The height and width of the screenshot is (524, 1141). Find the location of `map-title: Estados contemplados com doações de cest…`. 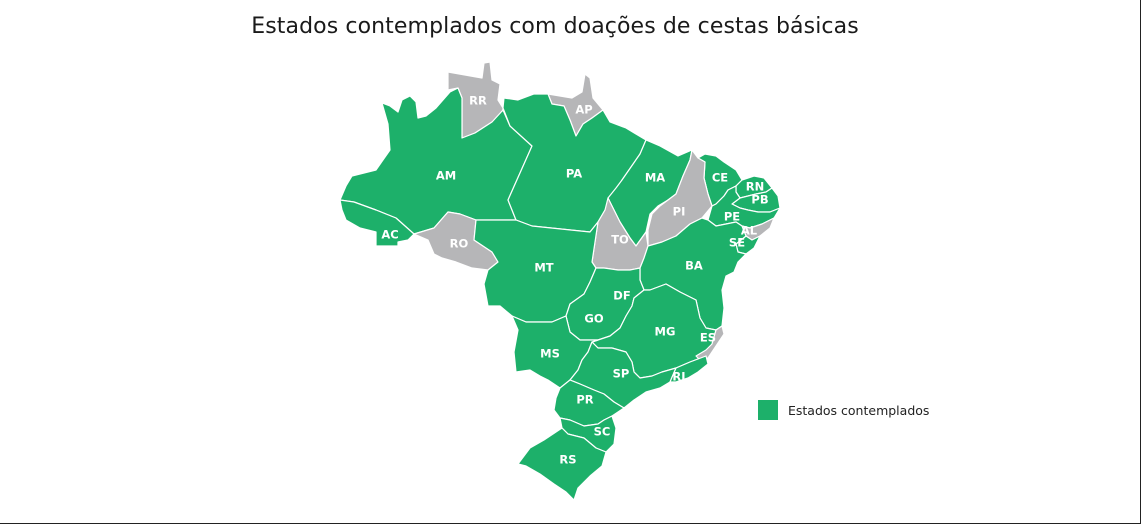

map-title: Estados contemplados com doações de cest… is located at coordinates (555, 26).